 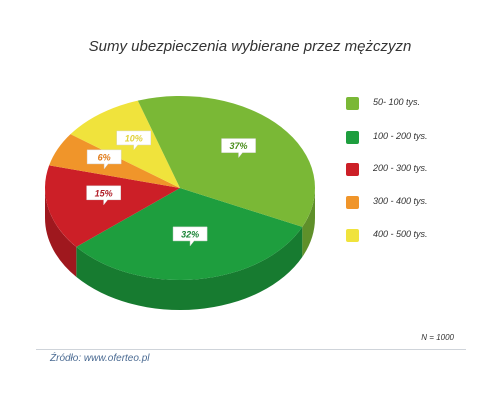 I want to click on legend-item-400-500: 400 - 500 tys., so click(x=416, y=236).